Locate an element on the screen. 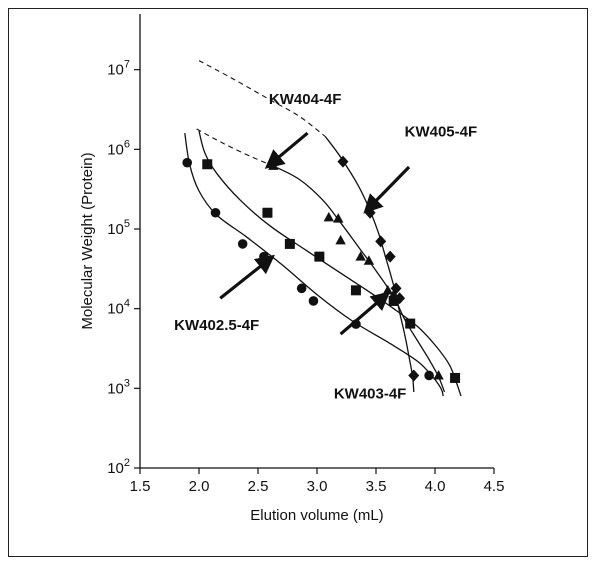 Image resolution: width=597 pixels, height=565 pixels. annotation-arrow-kw403-4f is located at coordinates (365, 313).